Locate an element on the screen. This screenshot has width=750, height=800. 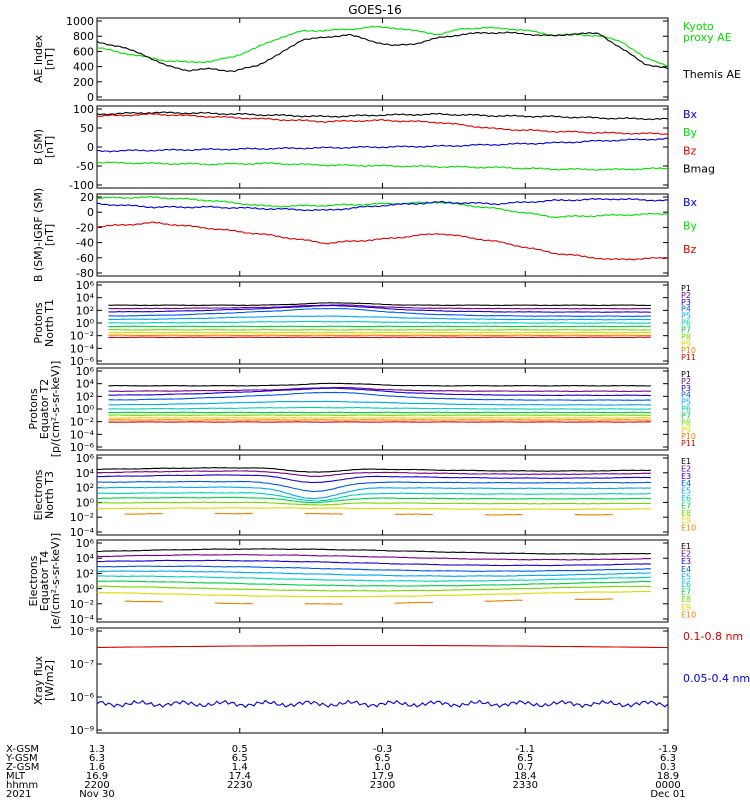
y-axis-label: B (SM)-IGRF (SM) is located at coordinates (38, 235).